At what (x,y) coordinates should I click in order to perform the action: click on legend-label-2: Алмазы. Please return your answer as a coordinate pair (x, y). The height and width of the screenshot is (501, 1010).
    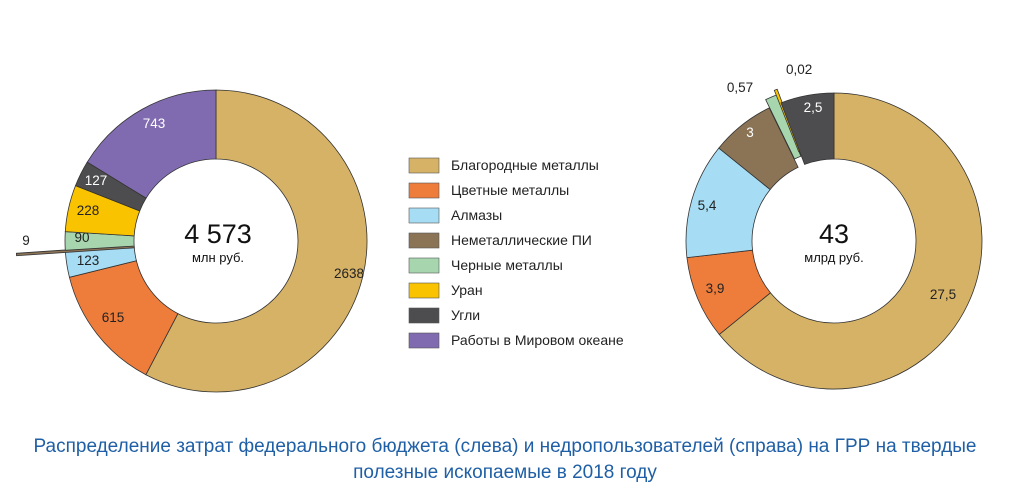
    Looking at the image, I should click on (476, 215).